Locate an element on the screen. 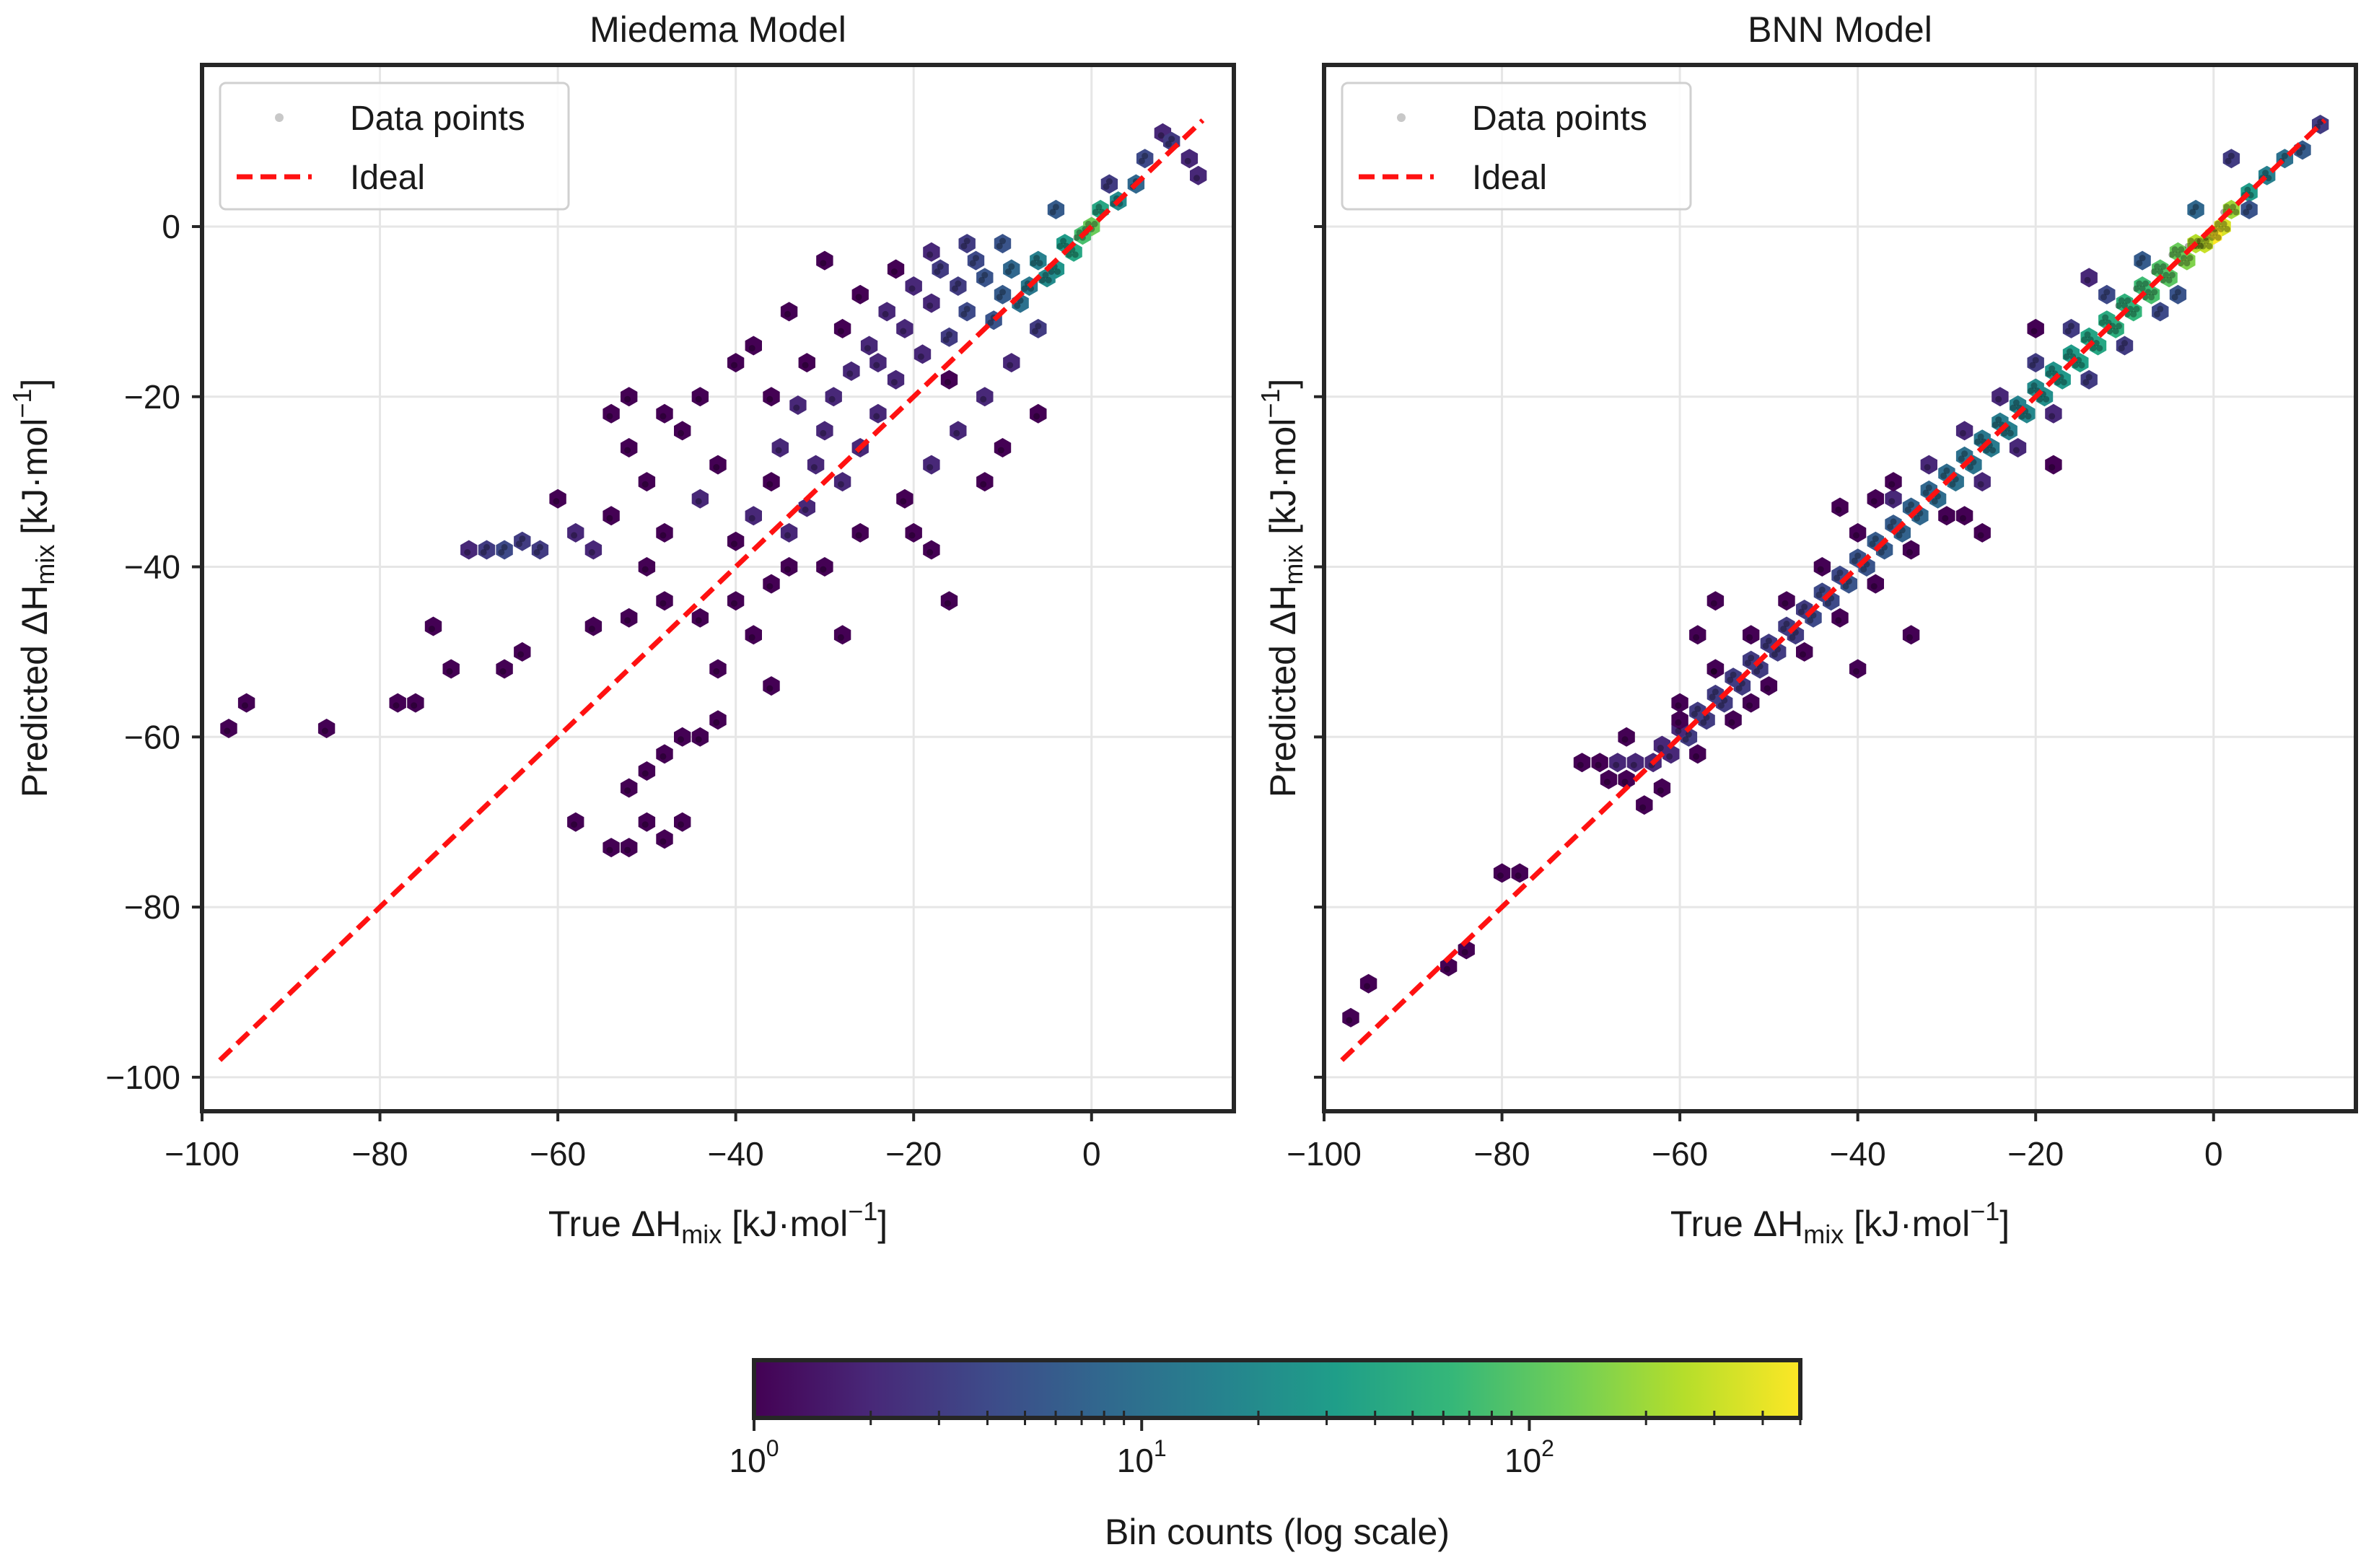  bnn-x-tick-label: −100 is located at coordinates (1324, 1154).